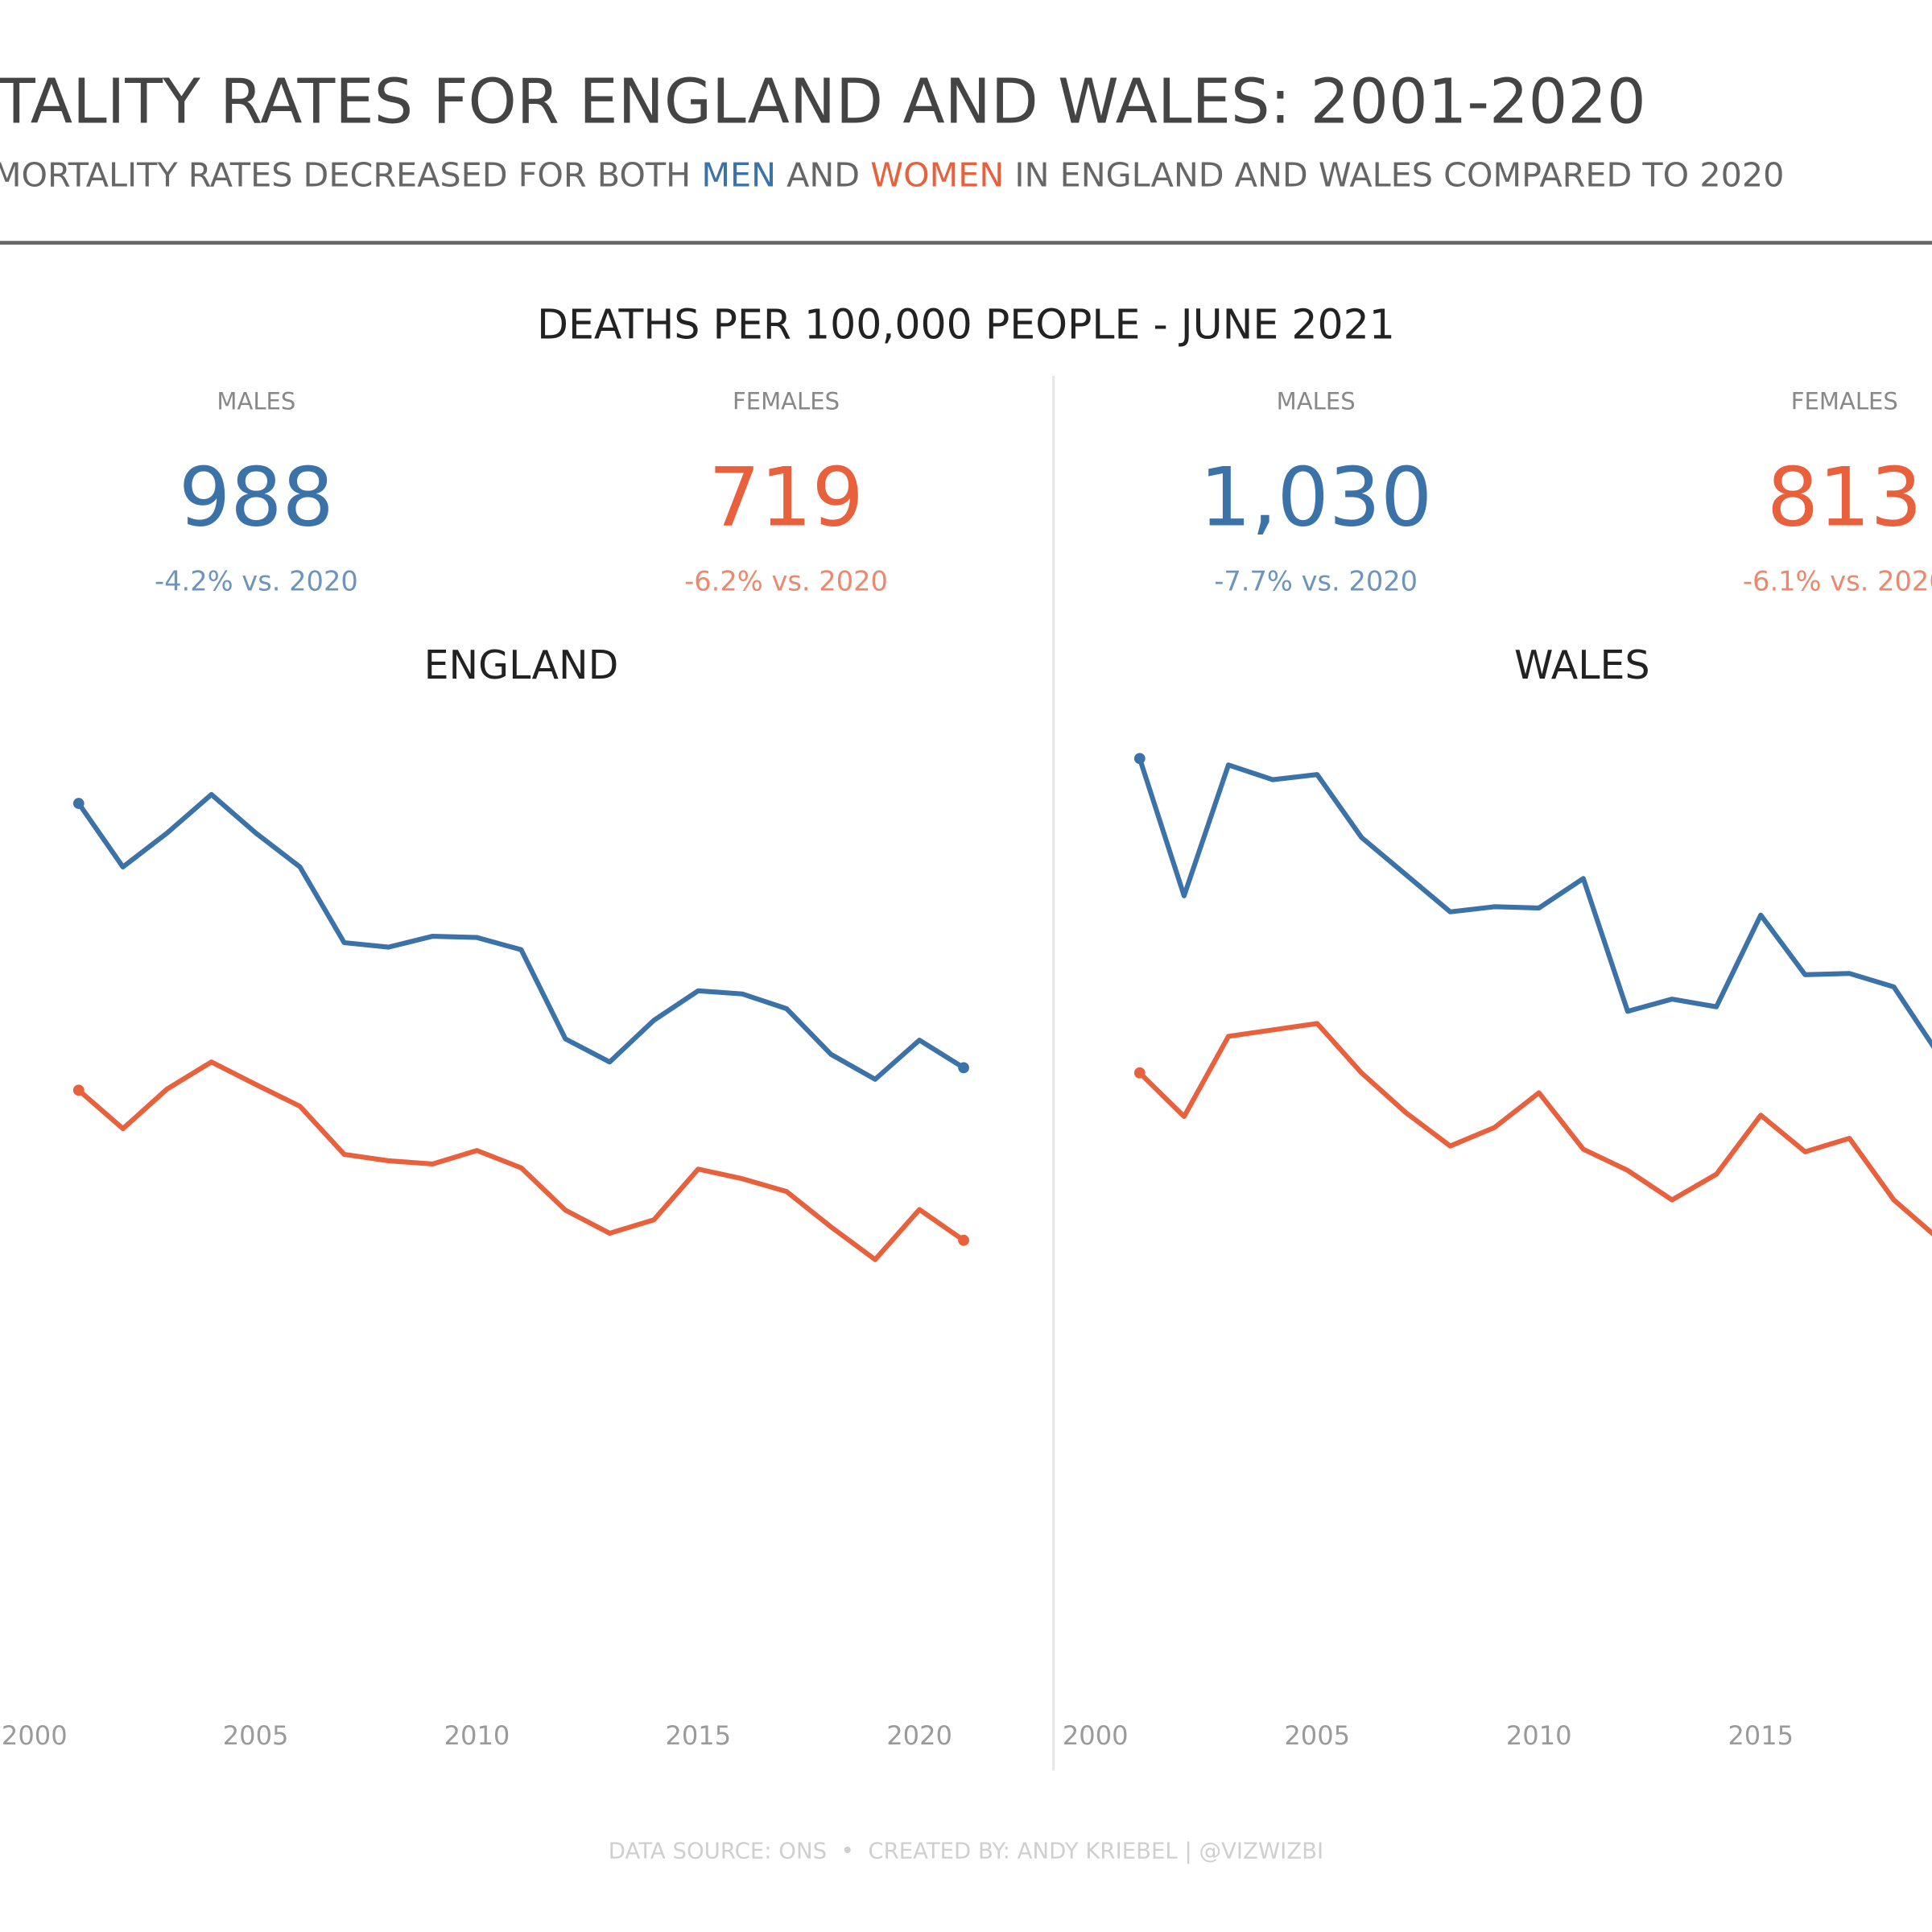 This screenshot has width=1932, height=1932. Describe the element at coordinates (1845, 496) in the screenshot. I see `kpi-value: 813` at that location.